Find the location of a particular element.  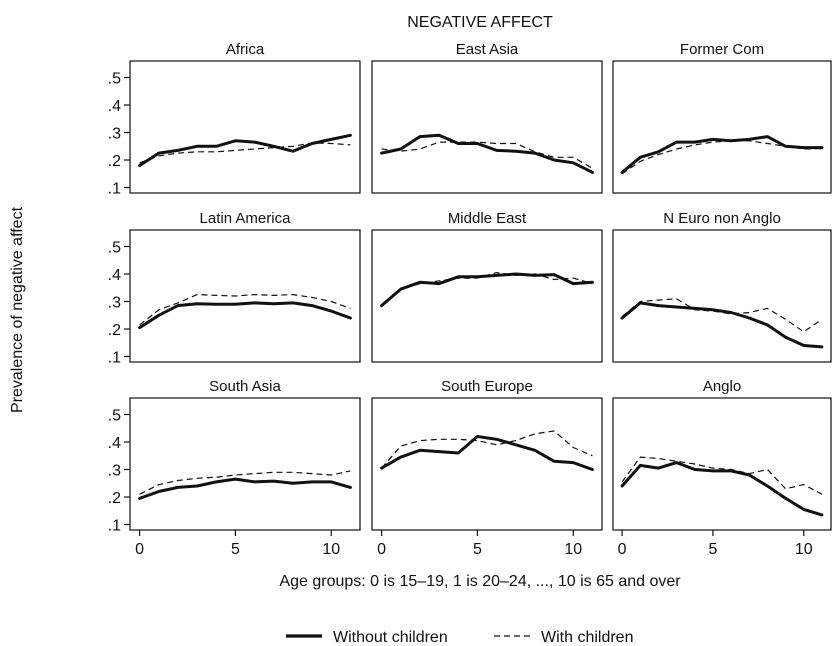

series-with-children-anglo is located at coordinates (722, 475).